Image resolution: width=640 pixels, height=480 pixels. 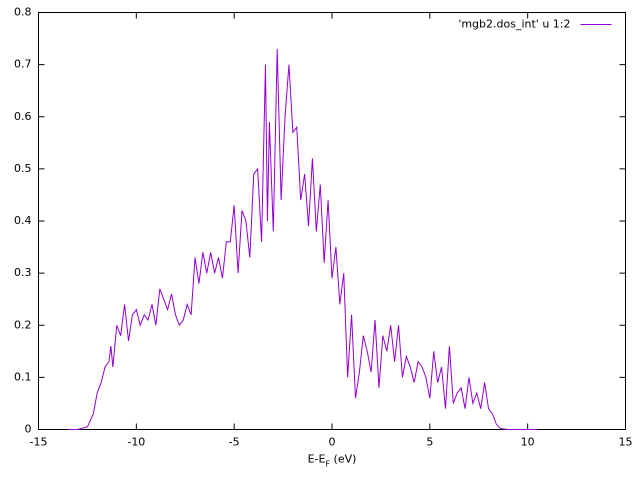 I want to click on x-axis-label-part: F, so click(x=327, y=464).